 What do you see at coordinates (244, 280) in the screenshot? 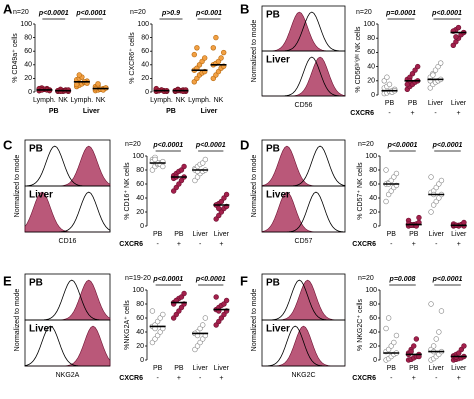
I see `panel-letter: F` at bounding box center [244, 280].